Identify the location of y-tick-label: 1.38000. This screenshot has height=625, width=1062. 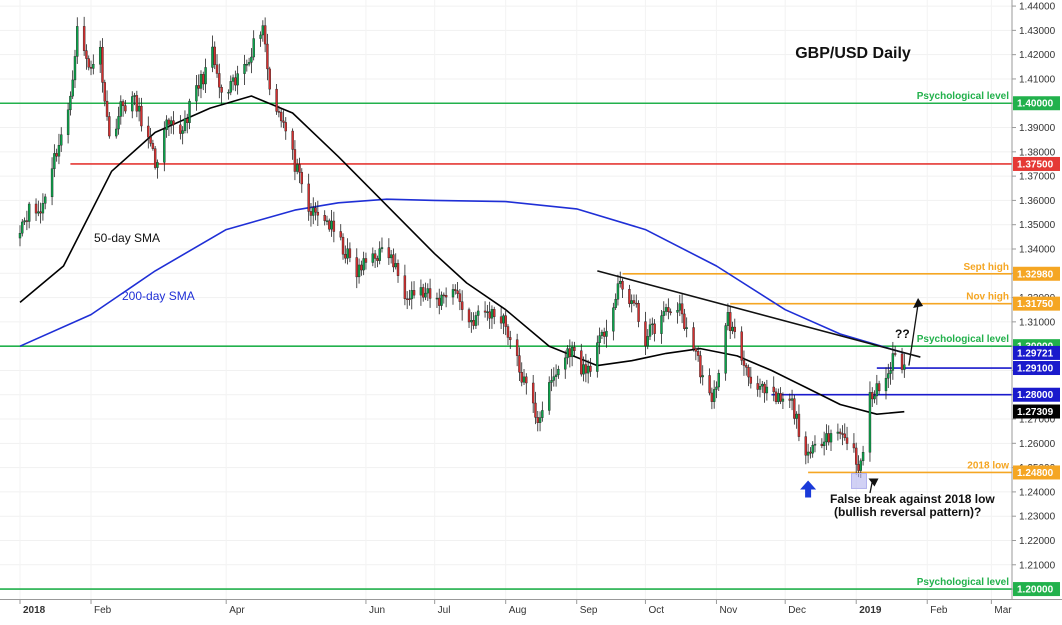
(1037, 152).